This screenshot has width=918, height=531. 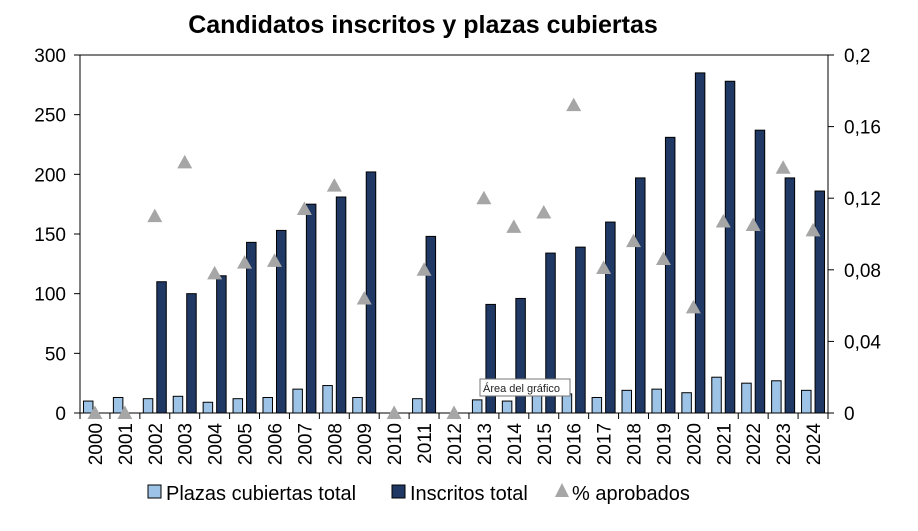 What do you see at coordinates (148, 406) in the screenshot?
I see `bar-plazas-2002` at bounding box center [148, 406].